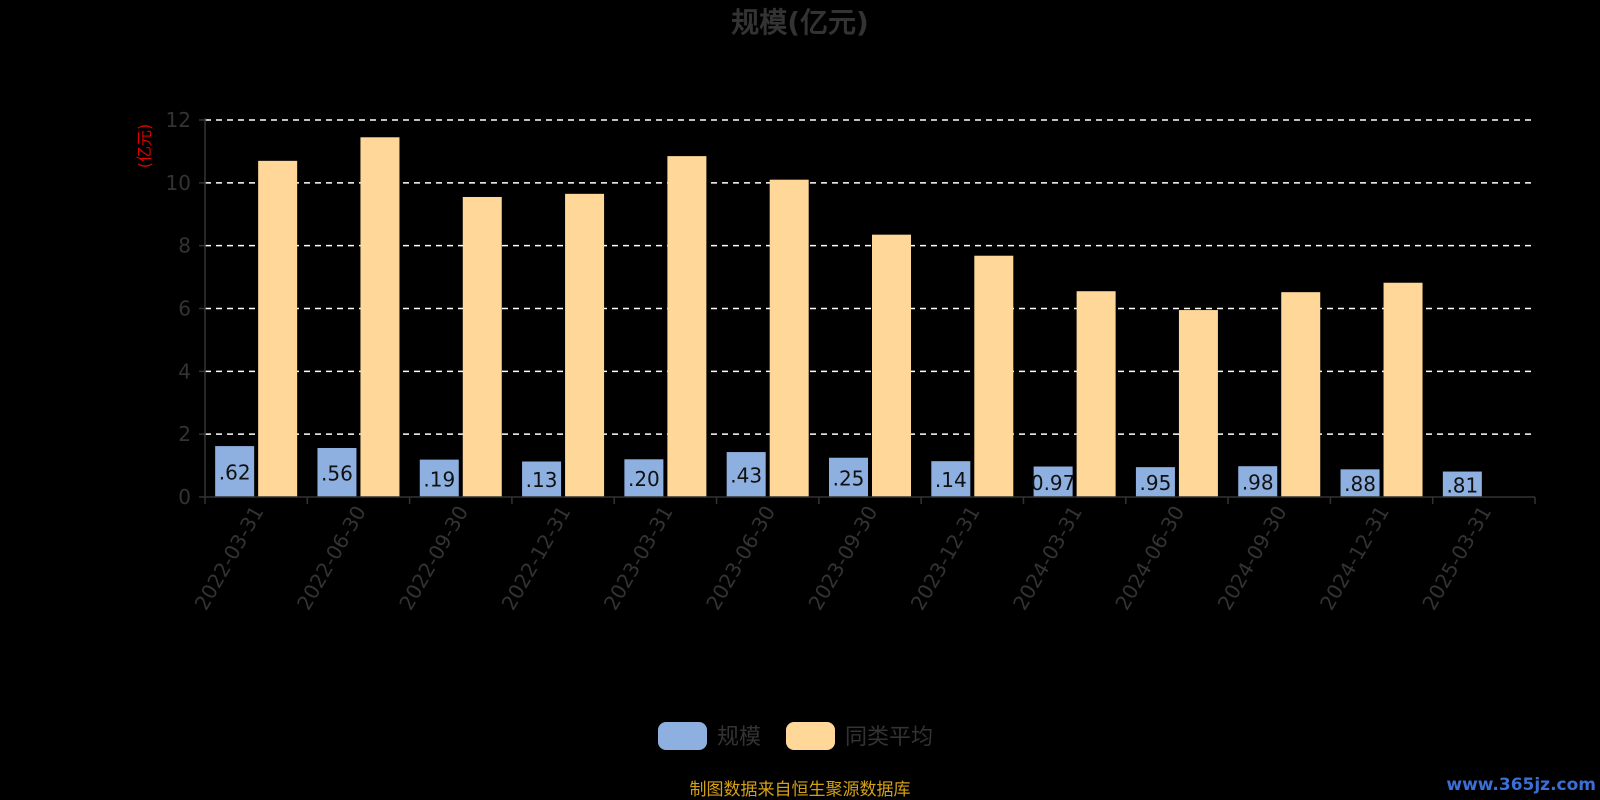 This screenshot has width=1600, height=800. I want to click on y-tick-label: 6, so click(184, 309).